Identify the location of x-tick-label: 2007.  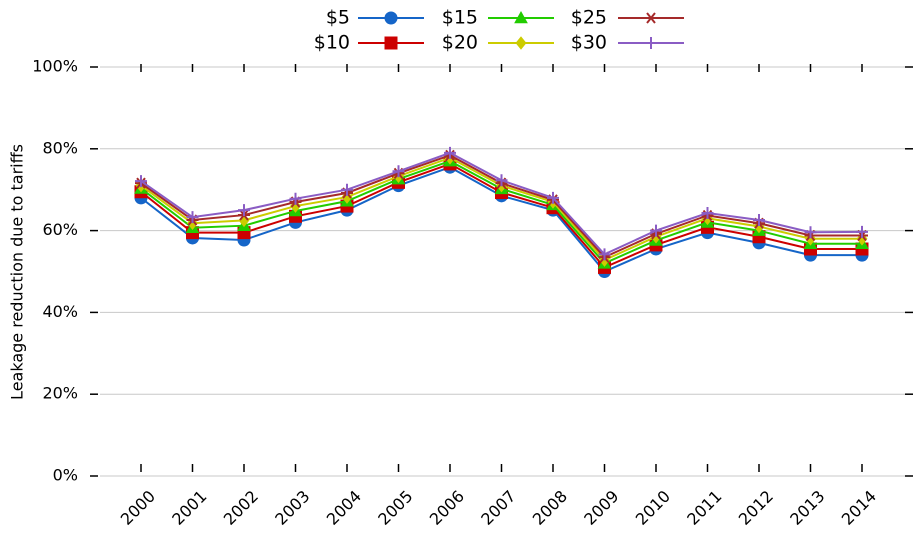
(498, 508).